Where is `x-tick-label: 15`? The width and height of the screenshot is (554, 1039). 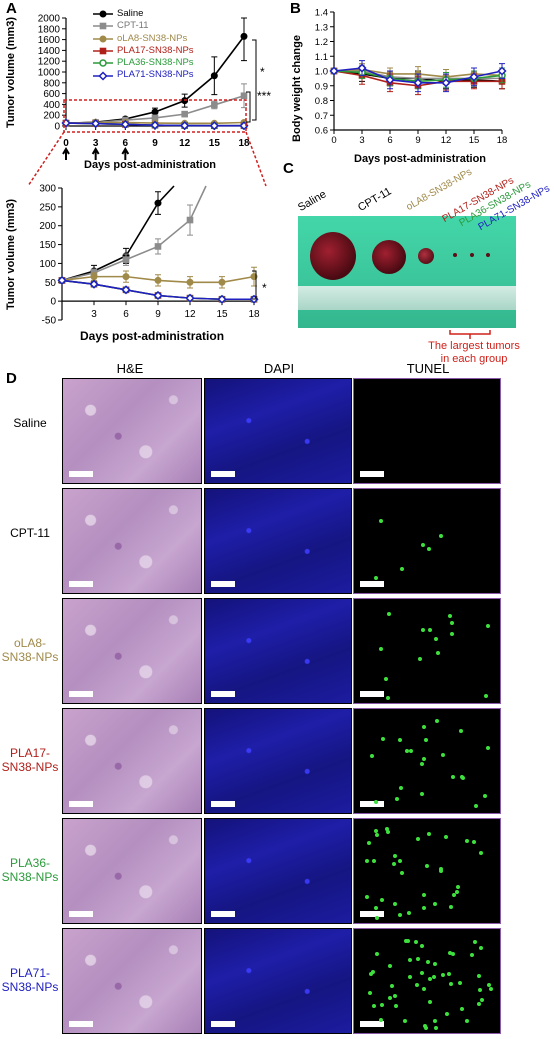
x-tick-label: 15 is located at coordinates (222, 314).